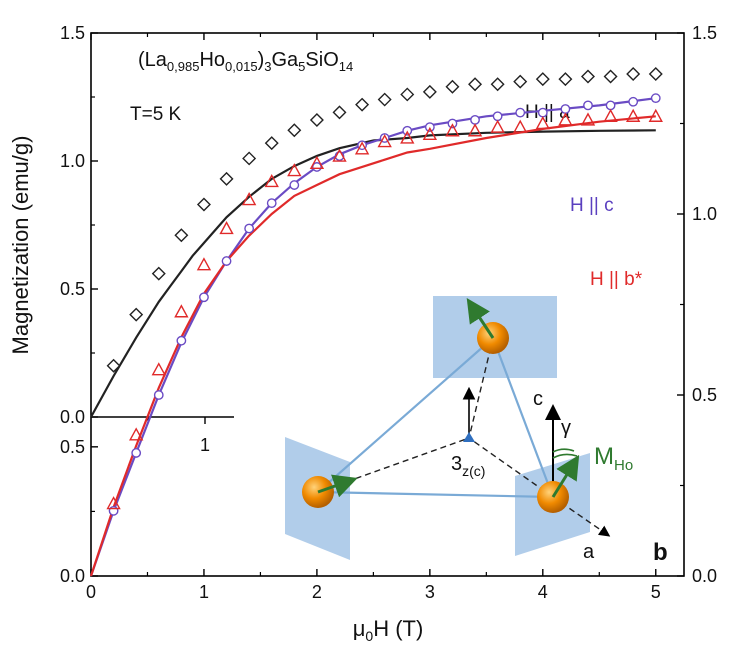 This screenshot has width=750, height=650. I want to click on threefold-axis-label: 3z(c), so click(468, 466).